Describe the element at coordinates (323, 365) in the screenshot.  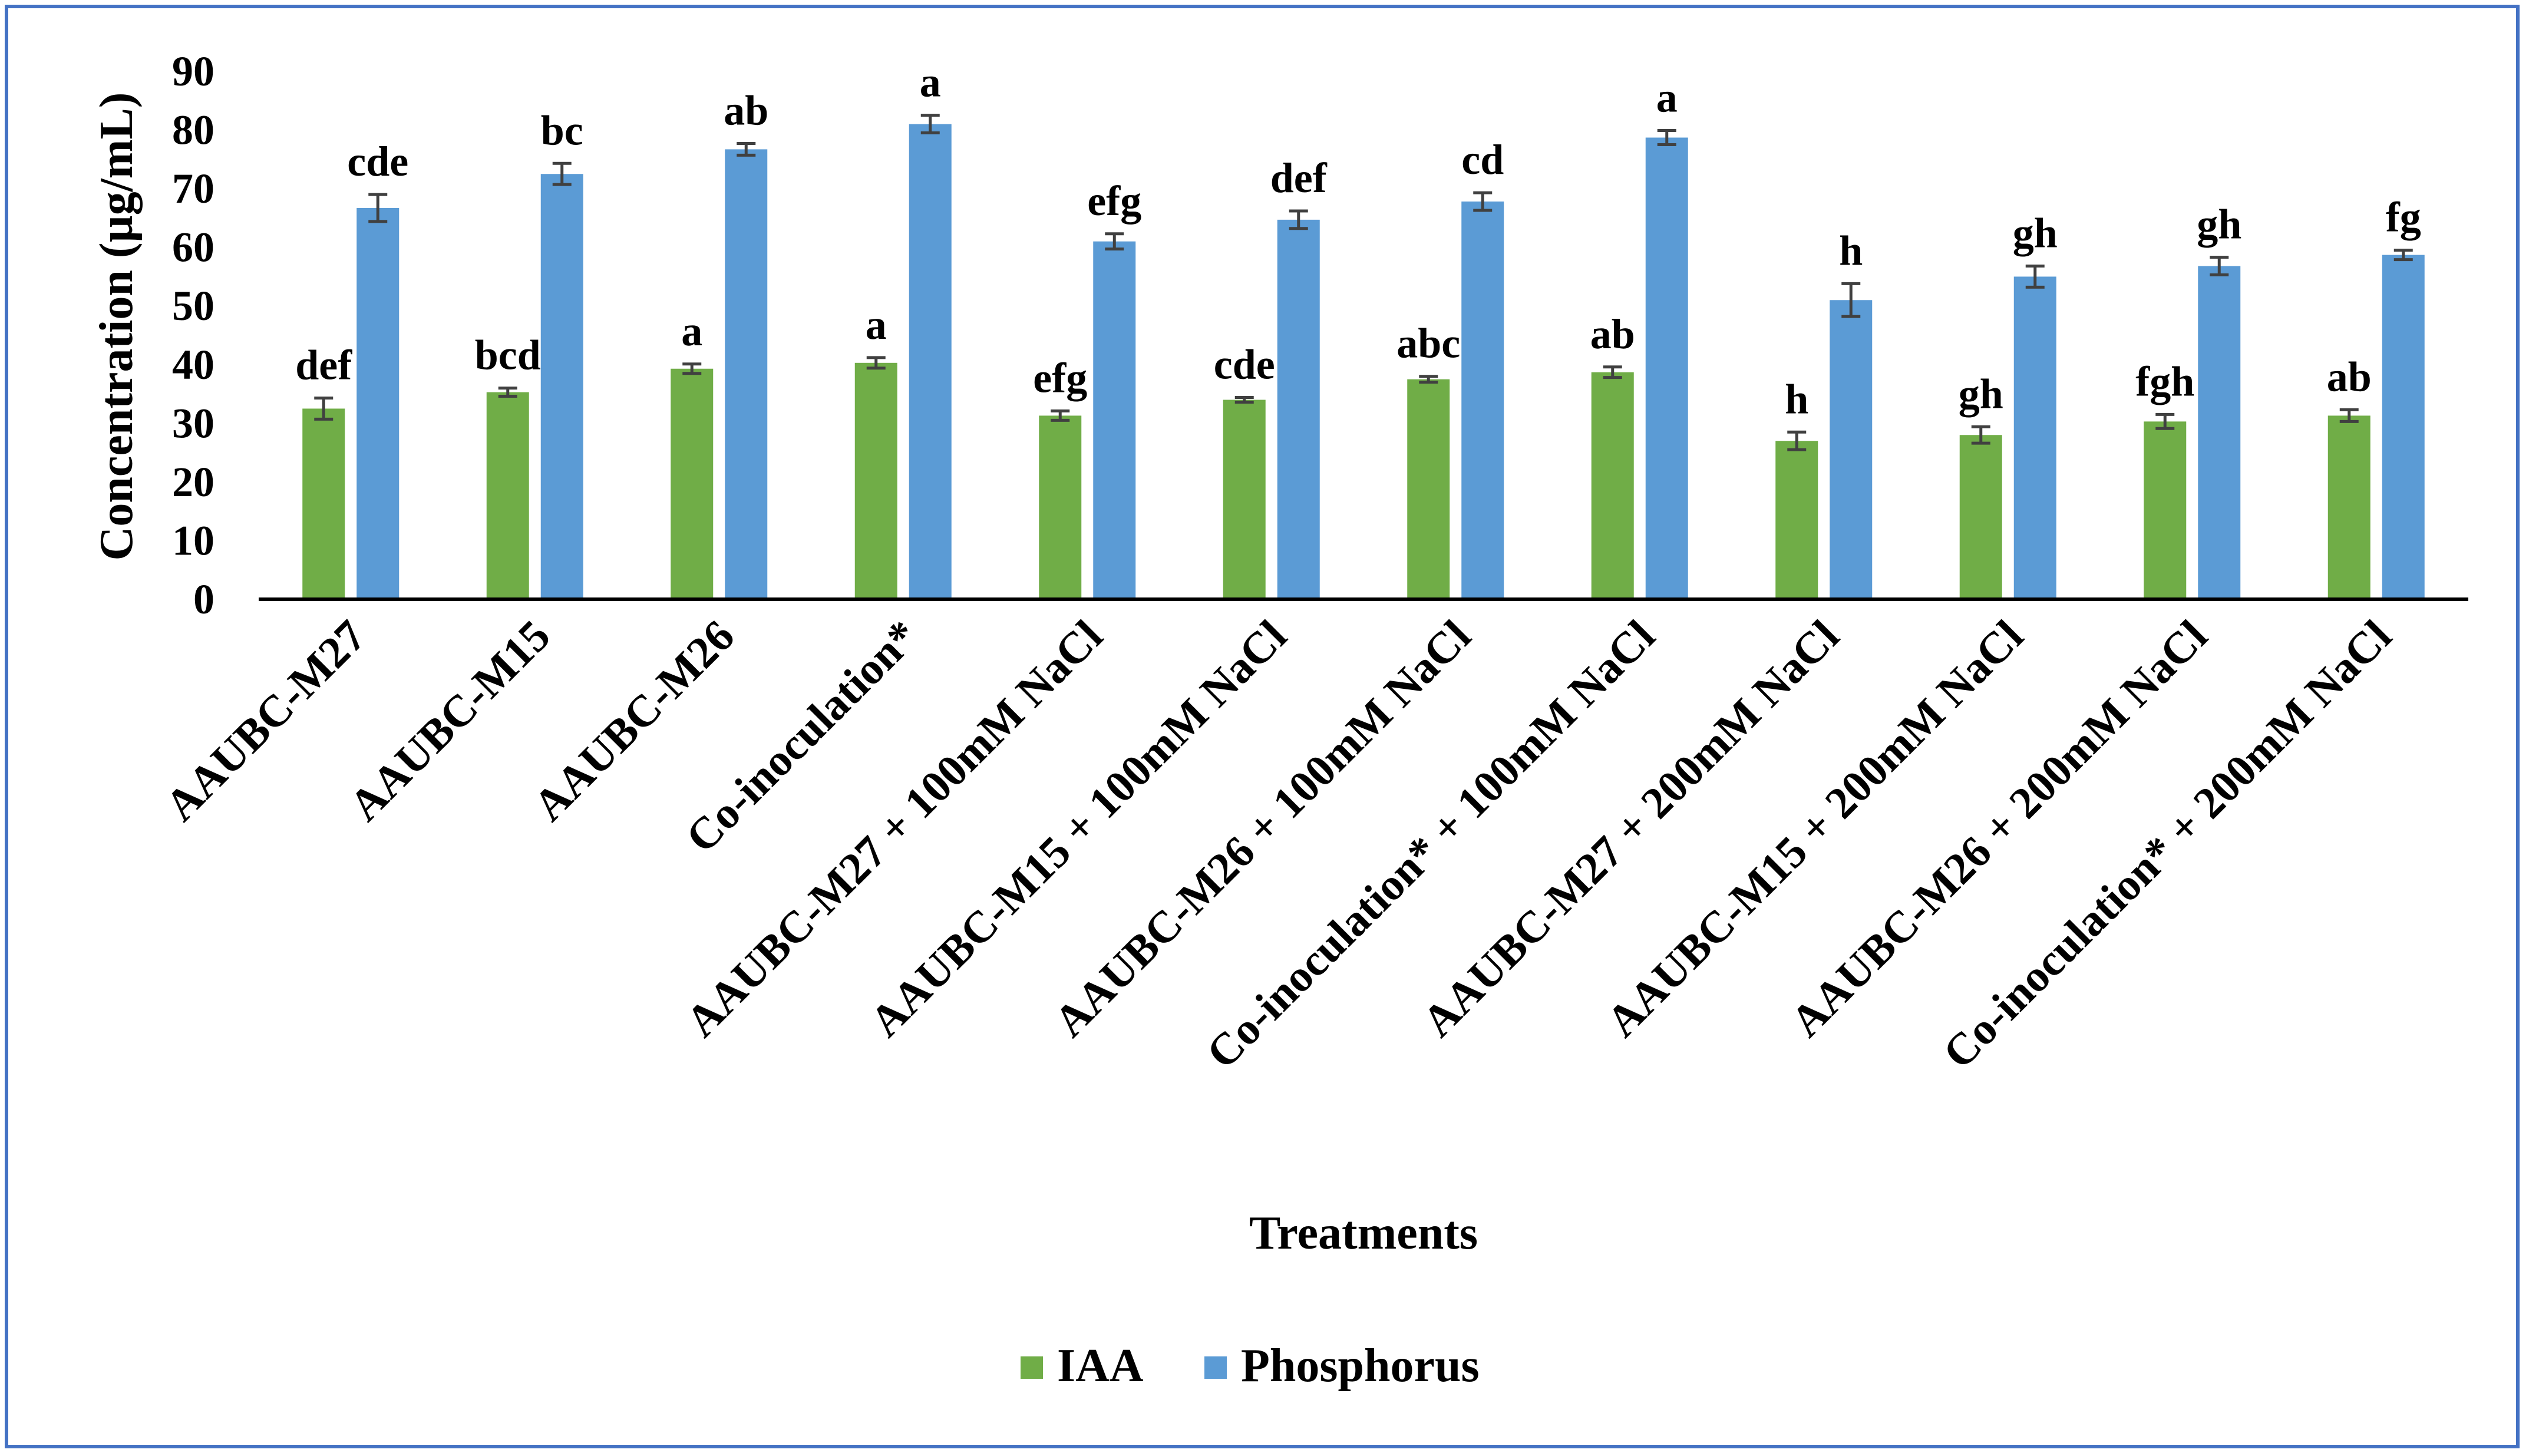
I see `iaa-significance-label: def` at that location.